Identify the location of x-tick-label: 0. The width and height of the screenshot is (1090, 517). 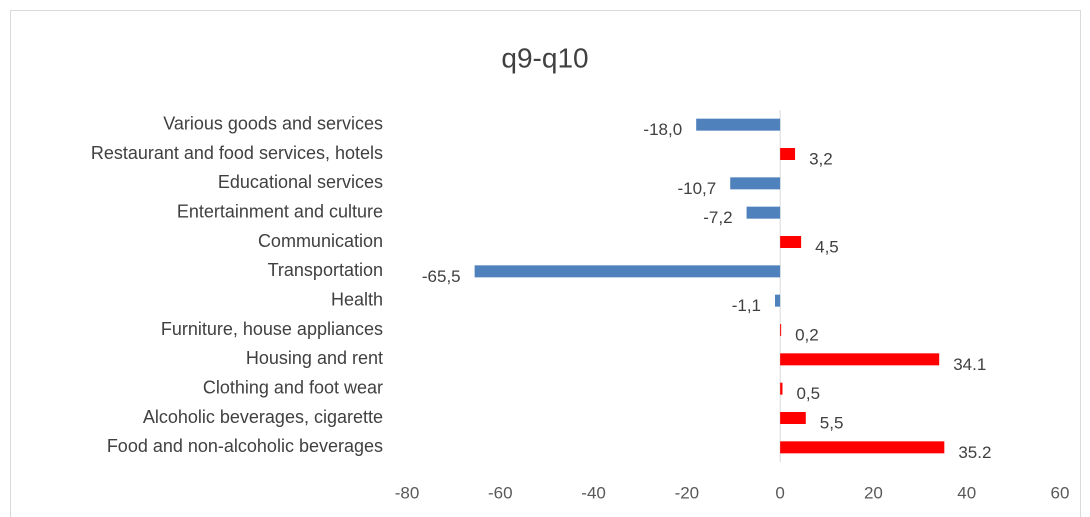
(779, 492).